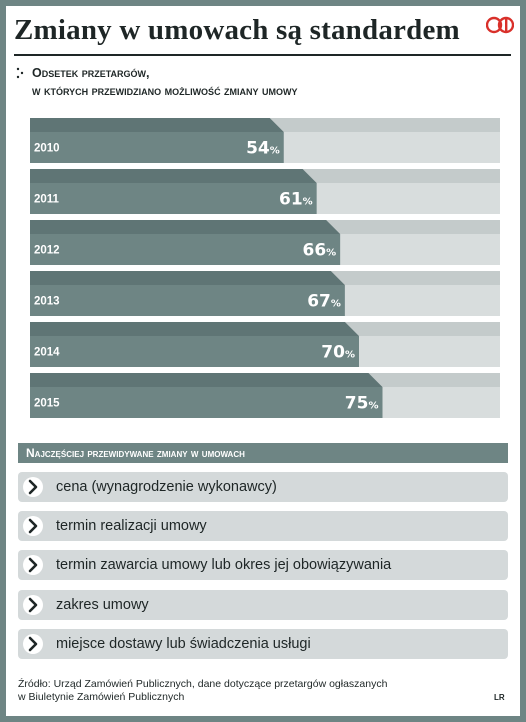 The width and height of the screenshot is (526, 722). What do you see at coordinates (20, 73) in the screenshot?
I see `bullet-dots-icon` at bounding box center [20, 73].